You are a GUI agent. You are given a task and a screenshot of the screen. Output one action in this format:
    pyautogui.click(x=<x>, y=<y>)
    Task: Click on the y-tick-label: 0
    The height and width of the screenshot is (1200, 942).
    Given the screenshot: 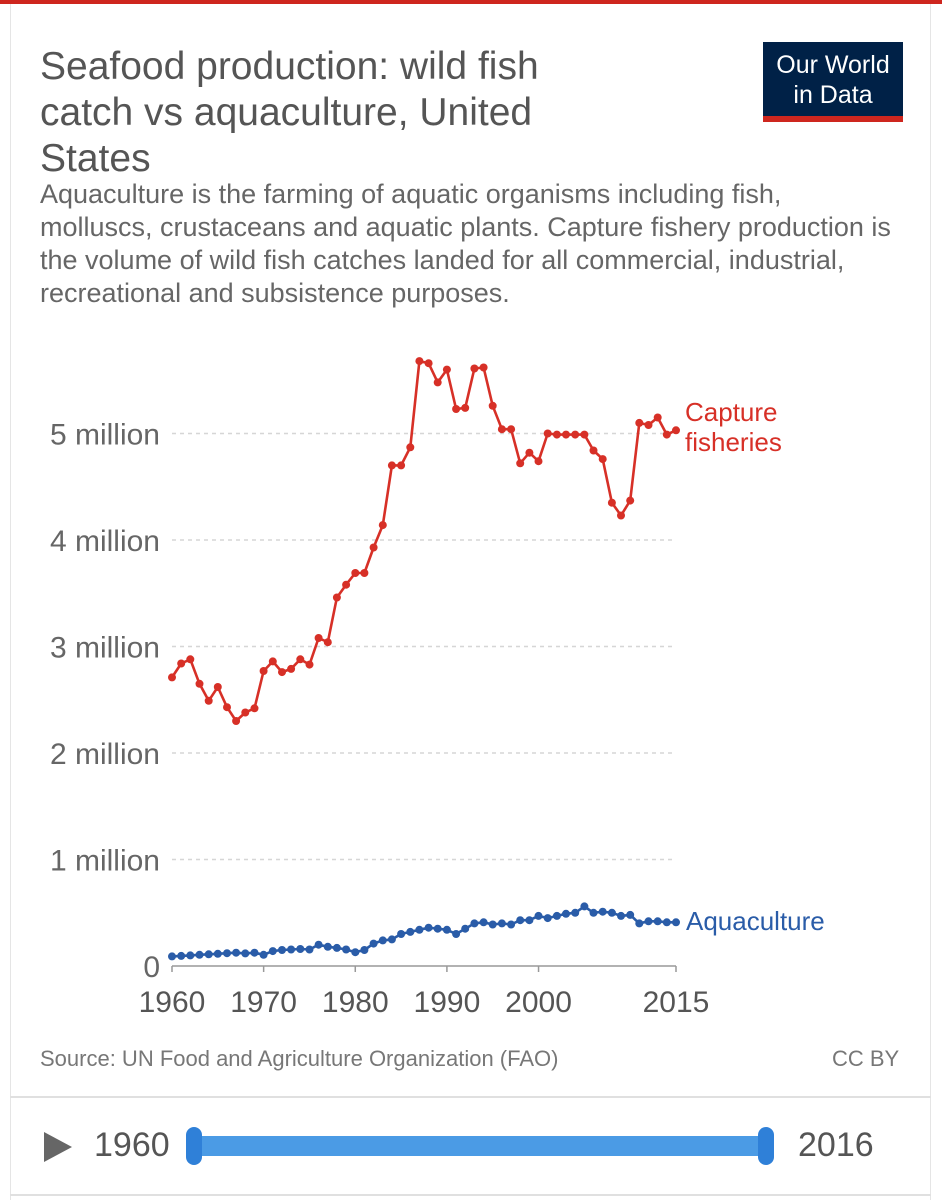 What is the action you would take?
    pyautogui.click(x=151, y=967)
    